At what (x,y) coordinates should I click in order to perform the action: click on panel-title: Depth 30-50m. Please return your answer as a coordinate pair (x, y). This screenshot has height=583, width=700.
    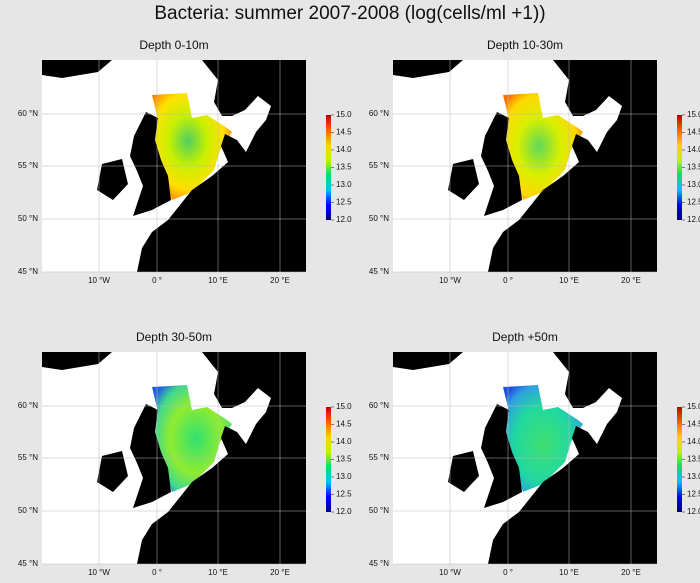
    Looking at the image, I should click on (174, 337).